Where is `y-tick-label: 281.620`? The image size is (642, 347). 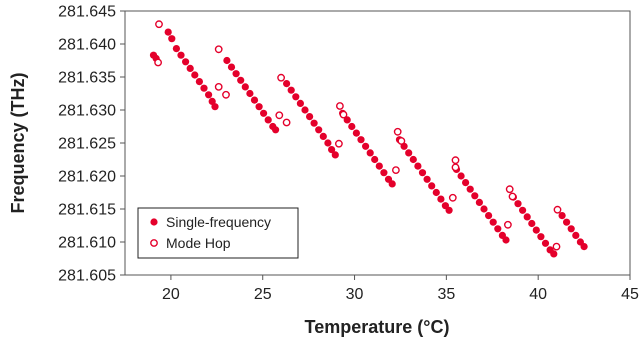 y-tick-label: 281.620 is located at coordinates (87, 177).